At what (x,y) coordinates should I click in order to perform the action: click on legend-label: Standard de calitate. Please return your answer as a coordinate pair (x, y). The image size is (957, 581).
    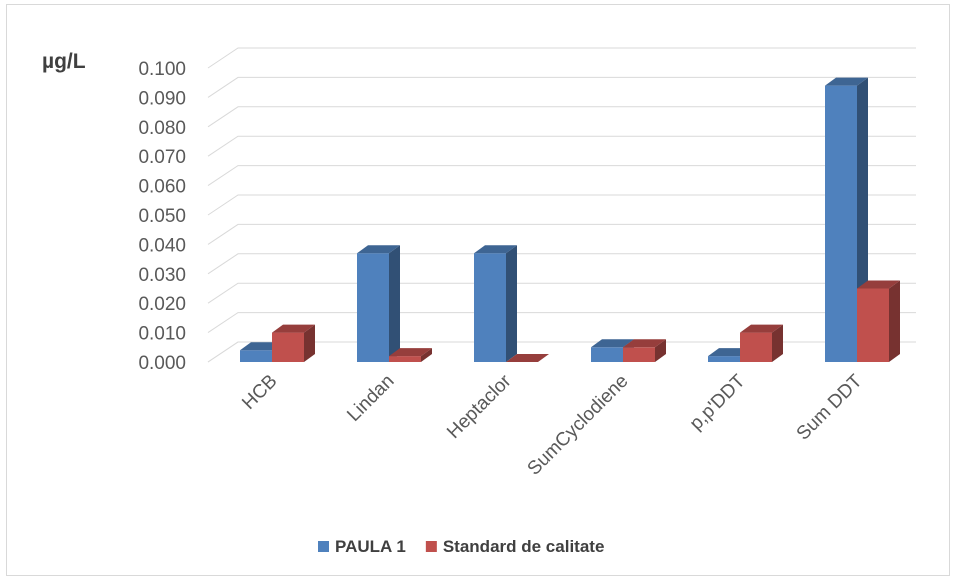
    Looking at the image, I should click on (524, 546).